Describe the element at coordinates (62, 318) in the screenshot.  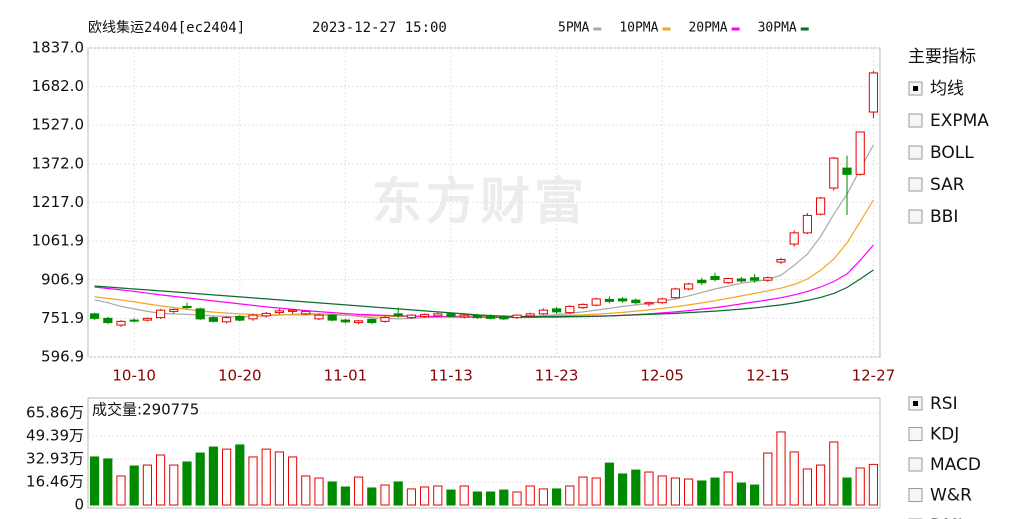
I see `y-tick-label: 751.9` at that location.